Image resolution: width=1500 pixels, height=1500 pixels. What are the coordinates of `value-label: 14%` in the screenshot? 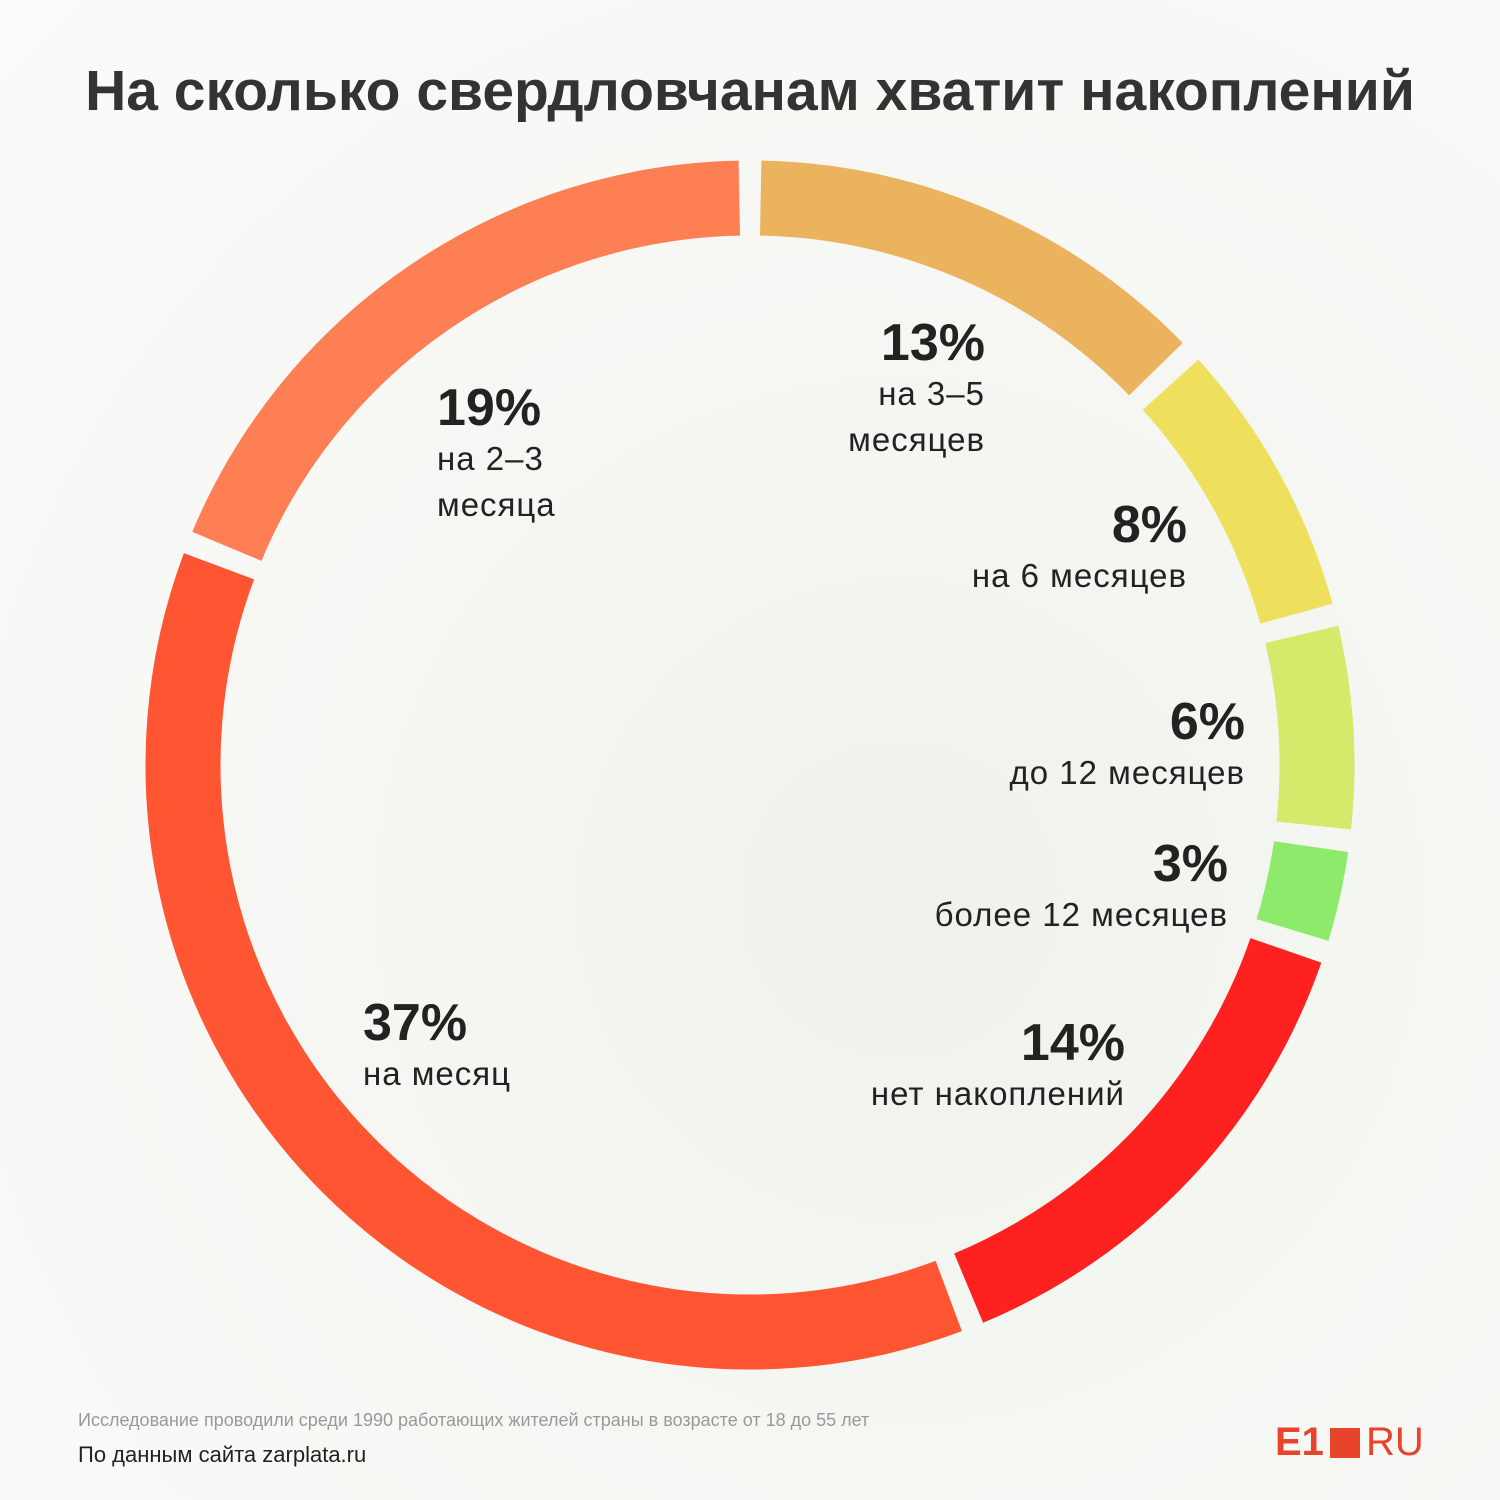 It's located at (1072, 1043).